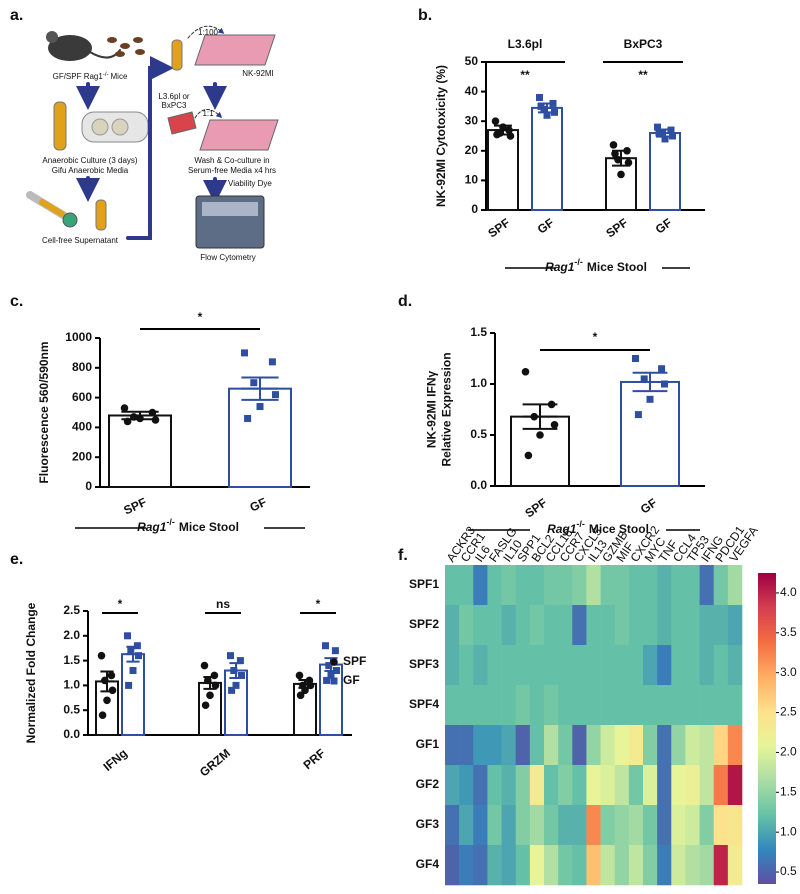 The image size is (800, 894). Describe the element at coordinates (598, 527) in the screenshot. I see `x-axis-title: Rag1-/- Mice Stool` at that location.